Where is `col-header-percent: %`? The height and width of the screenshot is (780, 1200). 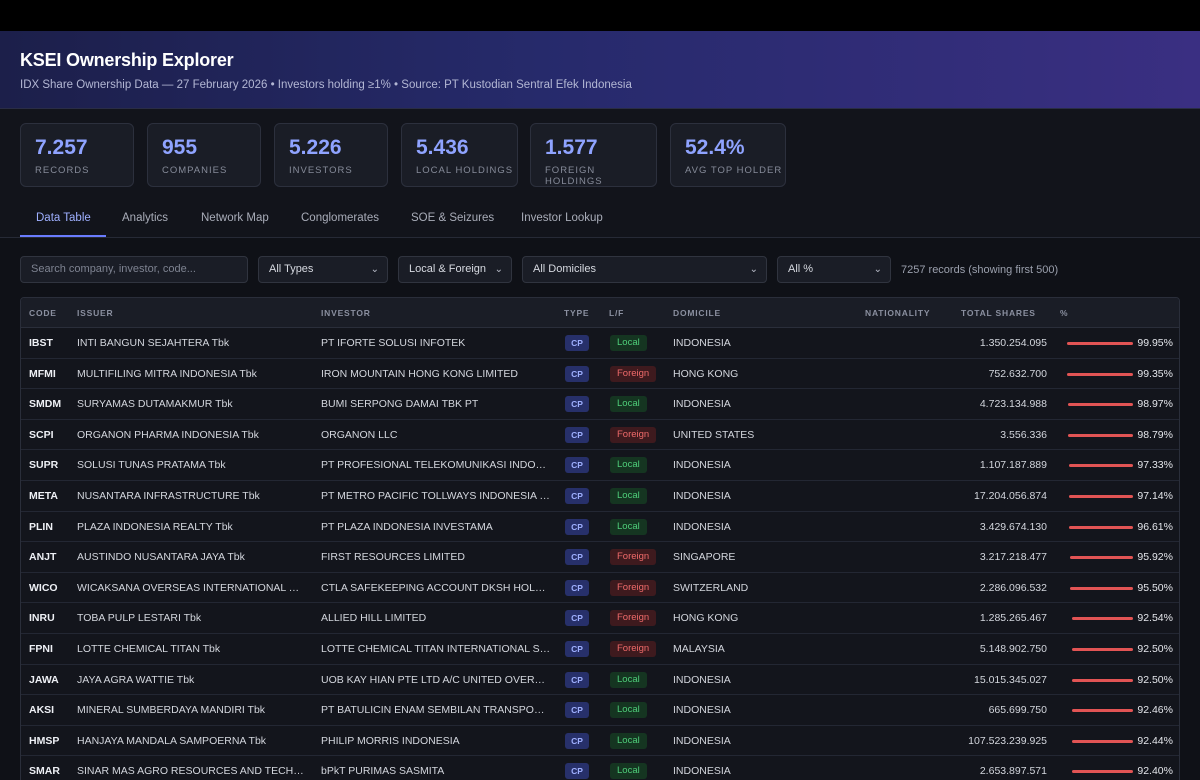 col-header-percent: % is located at coordinates (1064, 313).